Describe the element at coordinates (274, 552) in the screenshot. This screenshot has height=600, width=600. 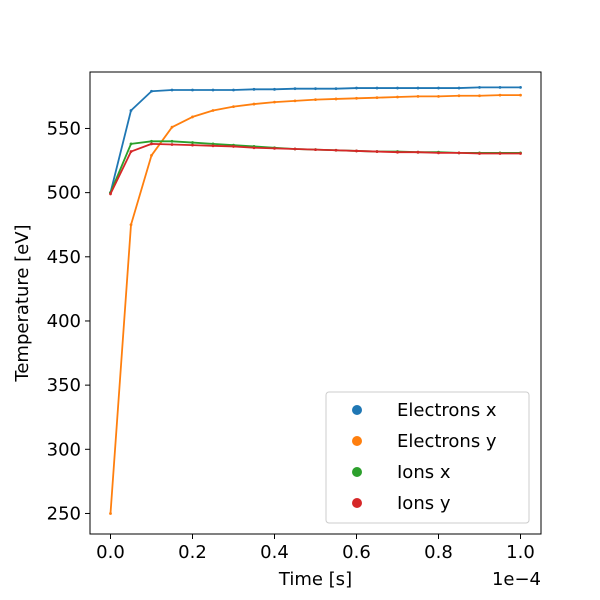
I see `x-tick-label: 0.4` at that location.